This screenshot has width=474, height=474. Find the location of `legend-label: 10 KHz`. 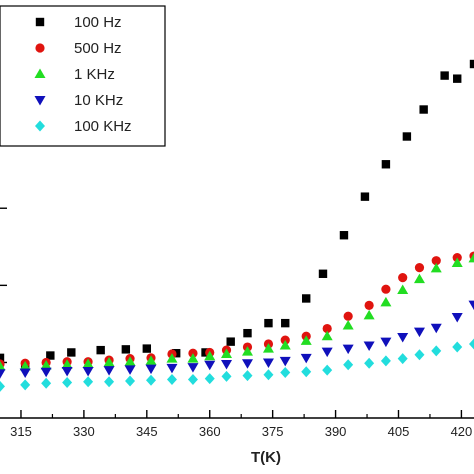

legend-label: 10 KHz is located at coordinates (98, 100).